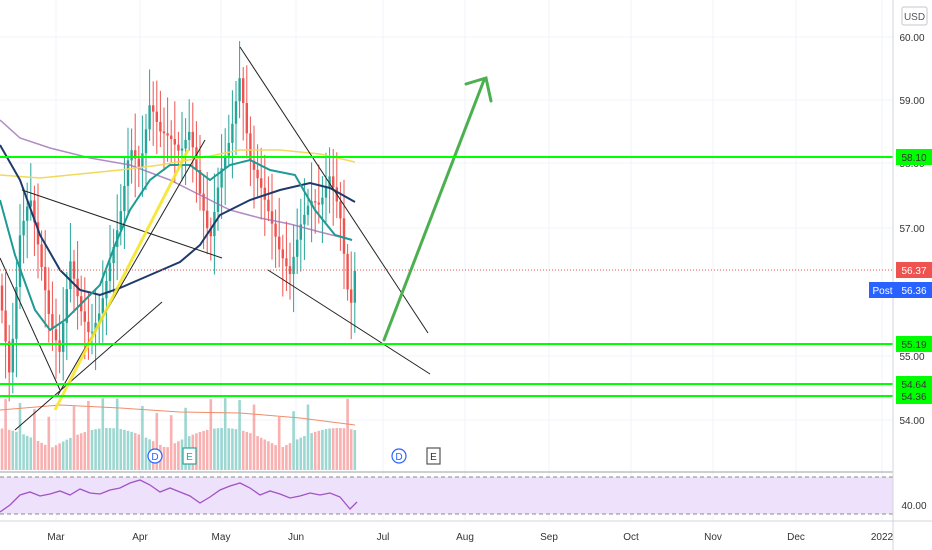 This screenshot has width=932, height=550. What do you see at coordinates (446, 495) in the screenshot?
I see `rsi-band` at bounding box center [446, 495].